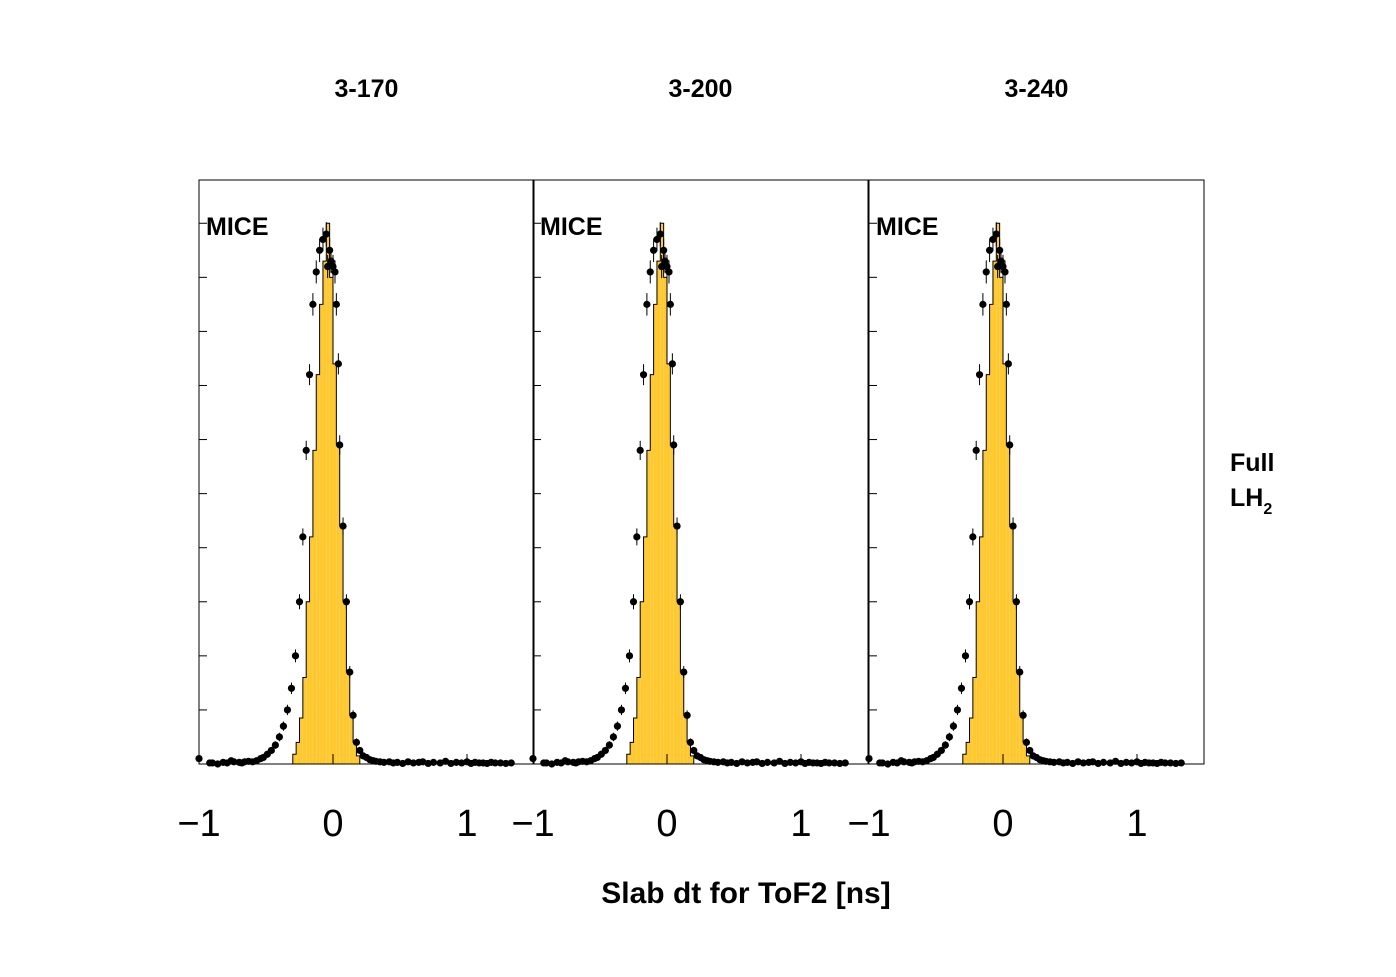 This screenshot has height=977, width=1396. What do you see at coordinates (1002, 824) in the screenshot?
I see `x-tick-label: 0` at bounding box center [1002, 824].